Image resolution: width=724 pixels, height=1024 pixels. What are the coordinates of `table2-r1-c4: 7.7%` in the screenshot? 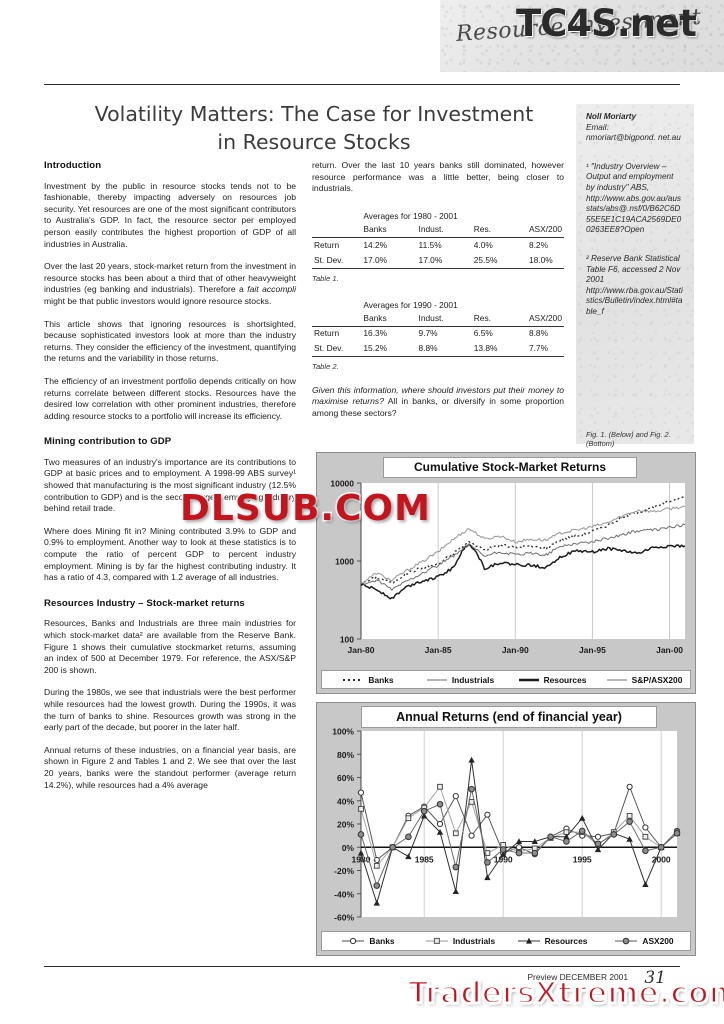 It's located at (545, 349).